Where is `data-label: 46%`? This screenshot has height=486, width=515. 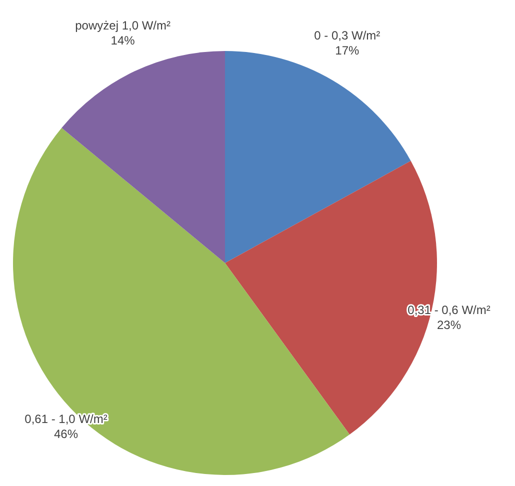
data-label: 46% is located at coordinates (66, 434).